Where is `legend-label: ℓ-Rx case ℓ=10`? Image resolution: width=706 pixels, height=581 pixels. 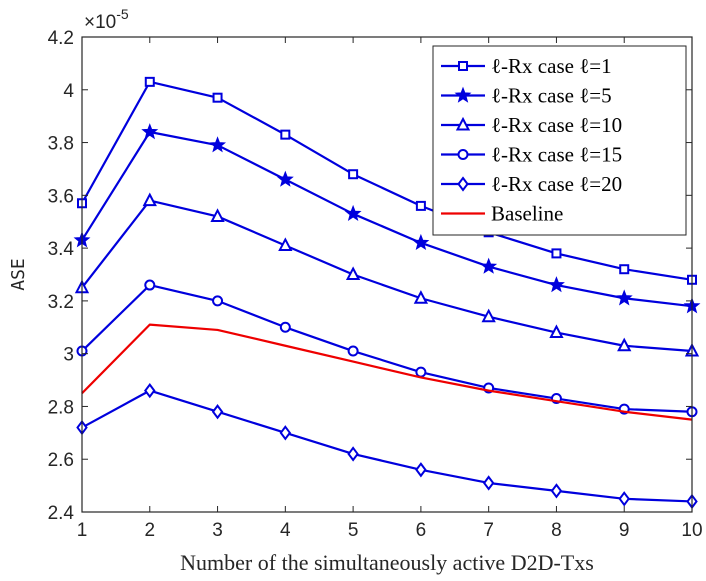 legend-label: ℓ-Rx case ℓ=10 is located at coordinates (556, 125).